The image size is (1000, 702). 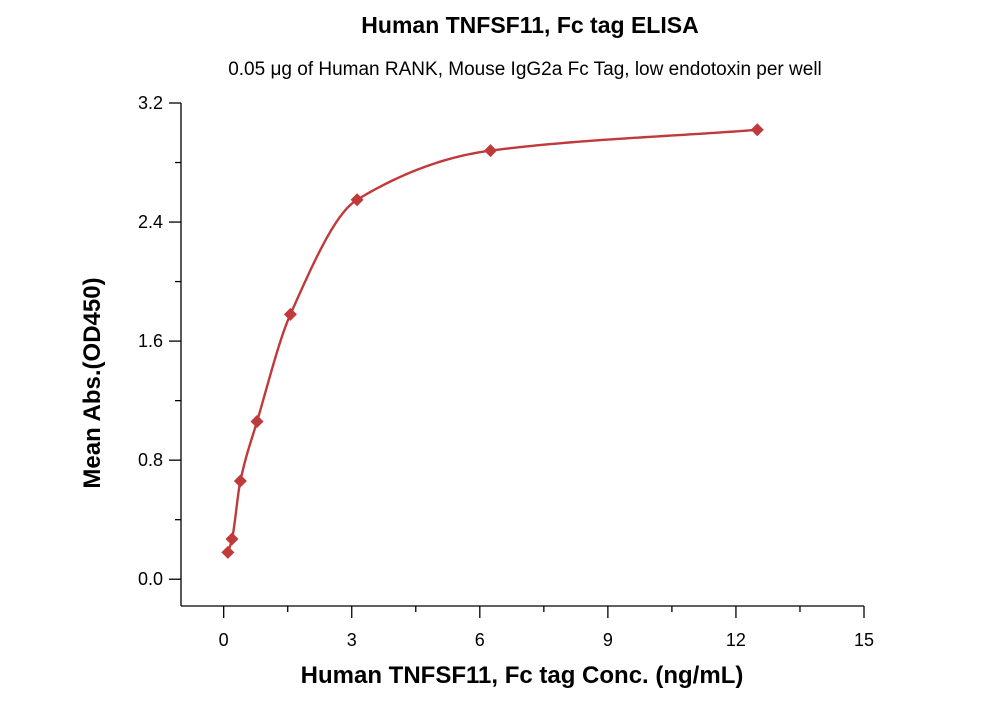 What do you see at coordinates (608, 640) in the screenshot?
I see `x-tick-label: 9` at bounding box center [608, 640].